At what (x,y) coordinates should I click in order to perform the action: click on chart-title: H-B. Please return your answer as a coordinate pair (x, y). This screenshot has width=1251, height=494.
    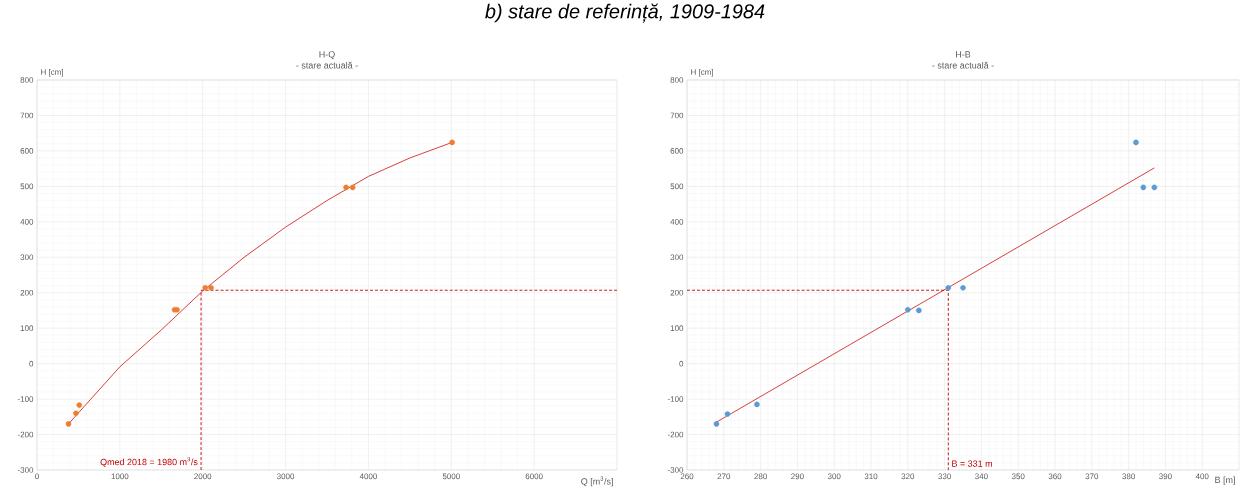
    Looking at the image, I should click on (963, 54).